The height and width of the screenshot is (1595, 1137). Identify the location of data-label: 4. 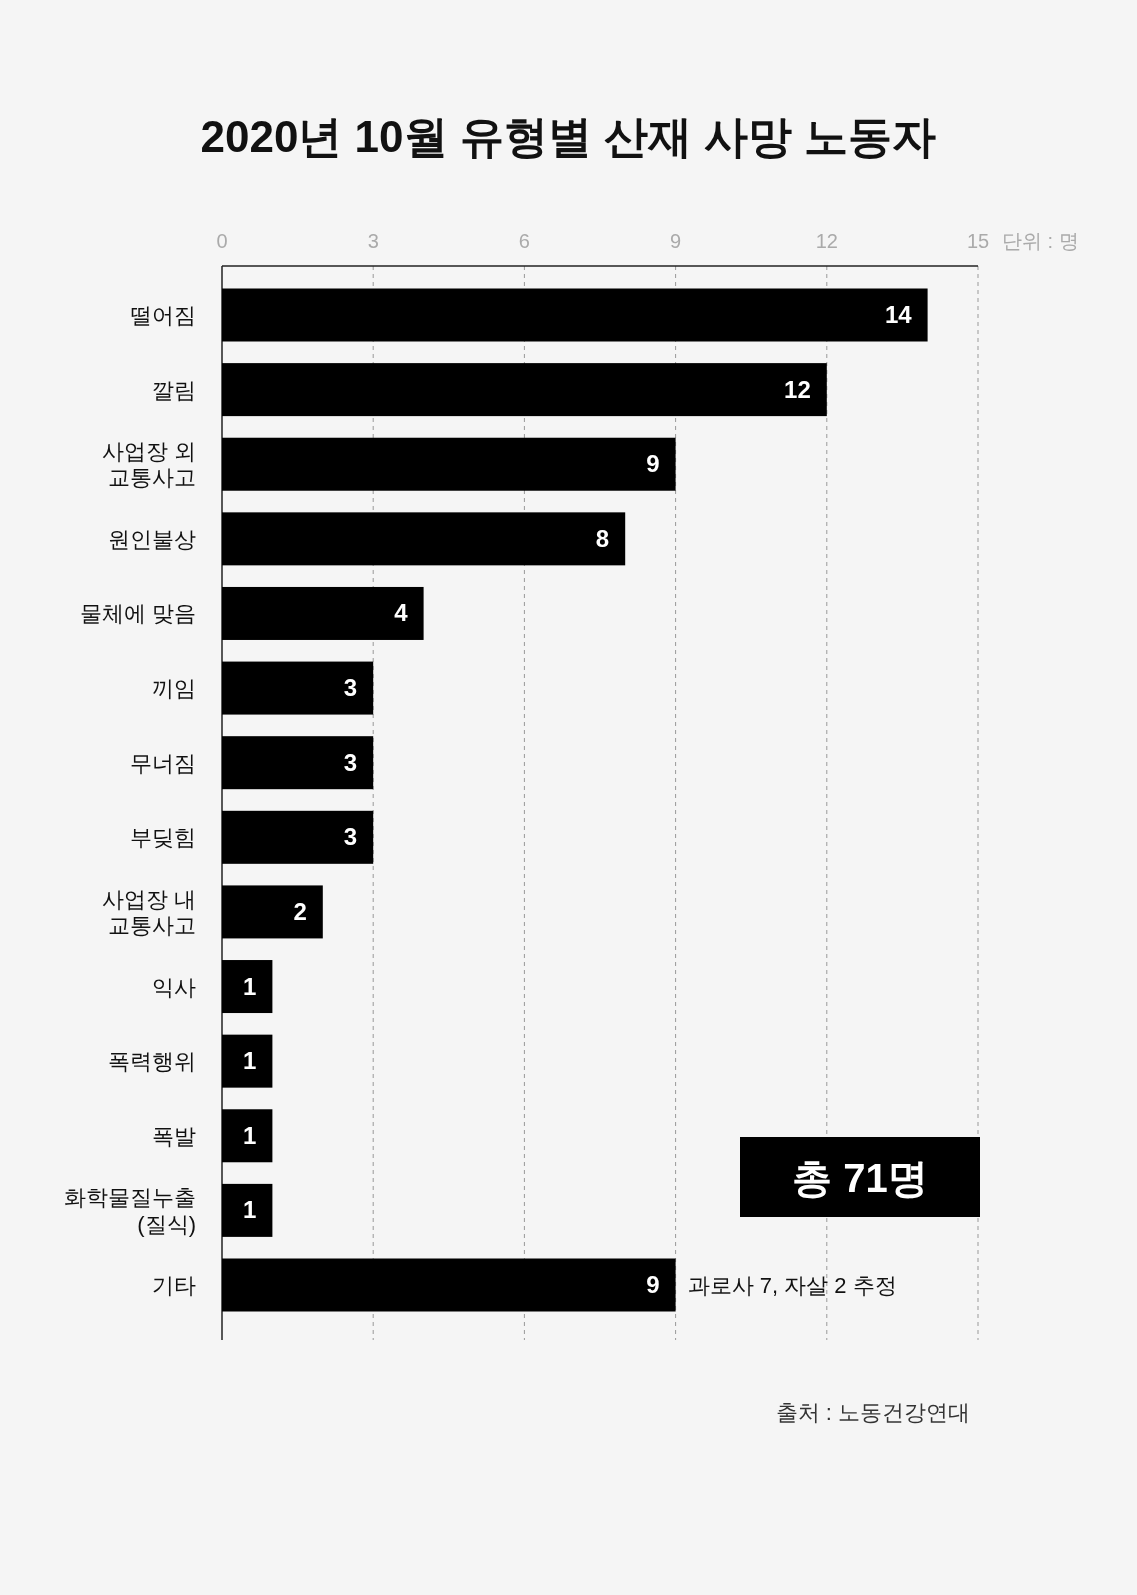
(401, 613).